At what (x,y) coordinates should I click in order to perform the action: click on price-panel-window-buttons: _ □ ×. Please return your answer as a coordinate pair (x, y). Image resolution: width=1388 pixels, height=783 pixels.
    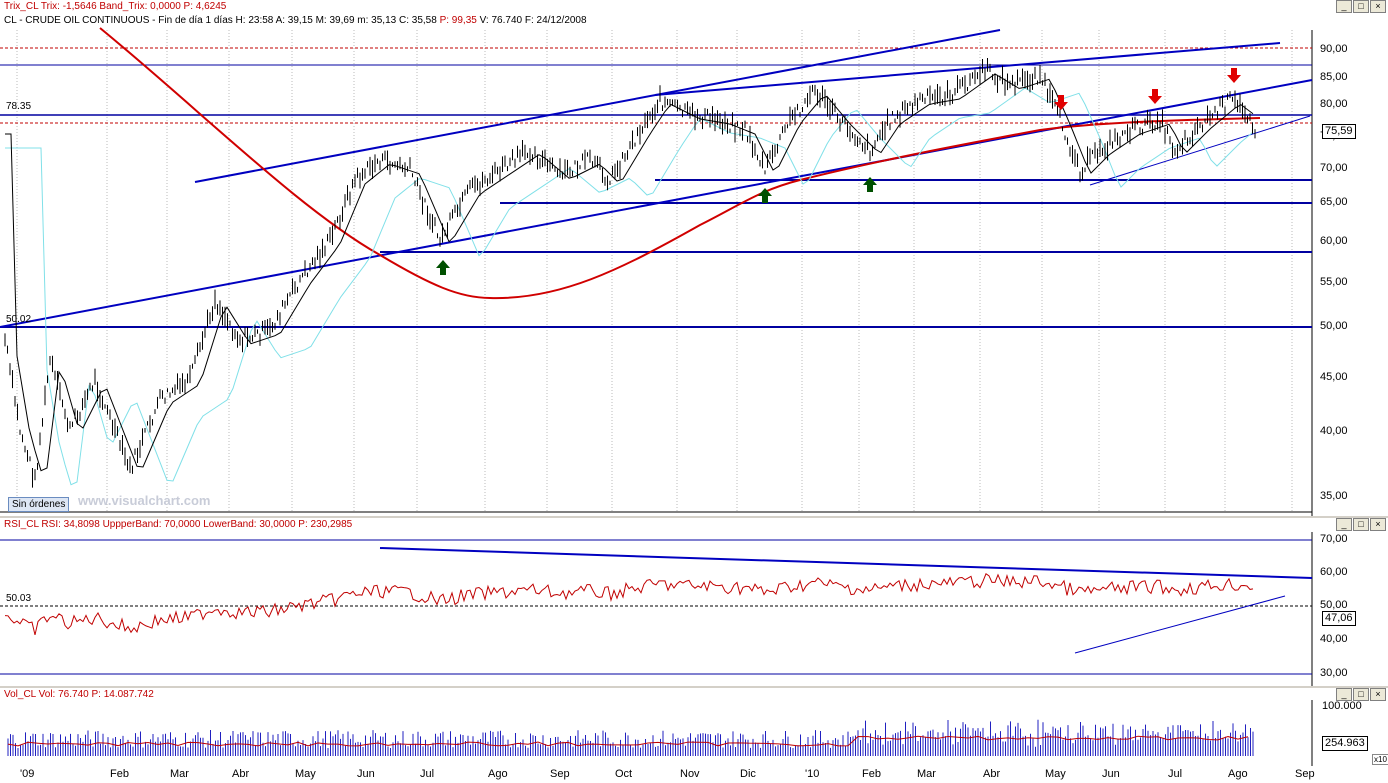
    Looking at the image, I should click on (1361, 6).